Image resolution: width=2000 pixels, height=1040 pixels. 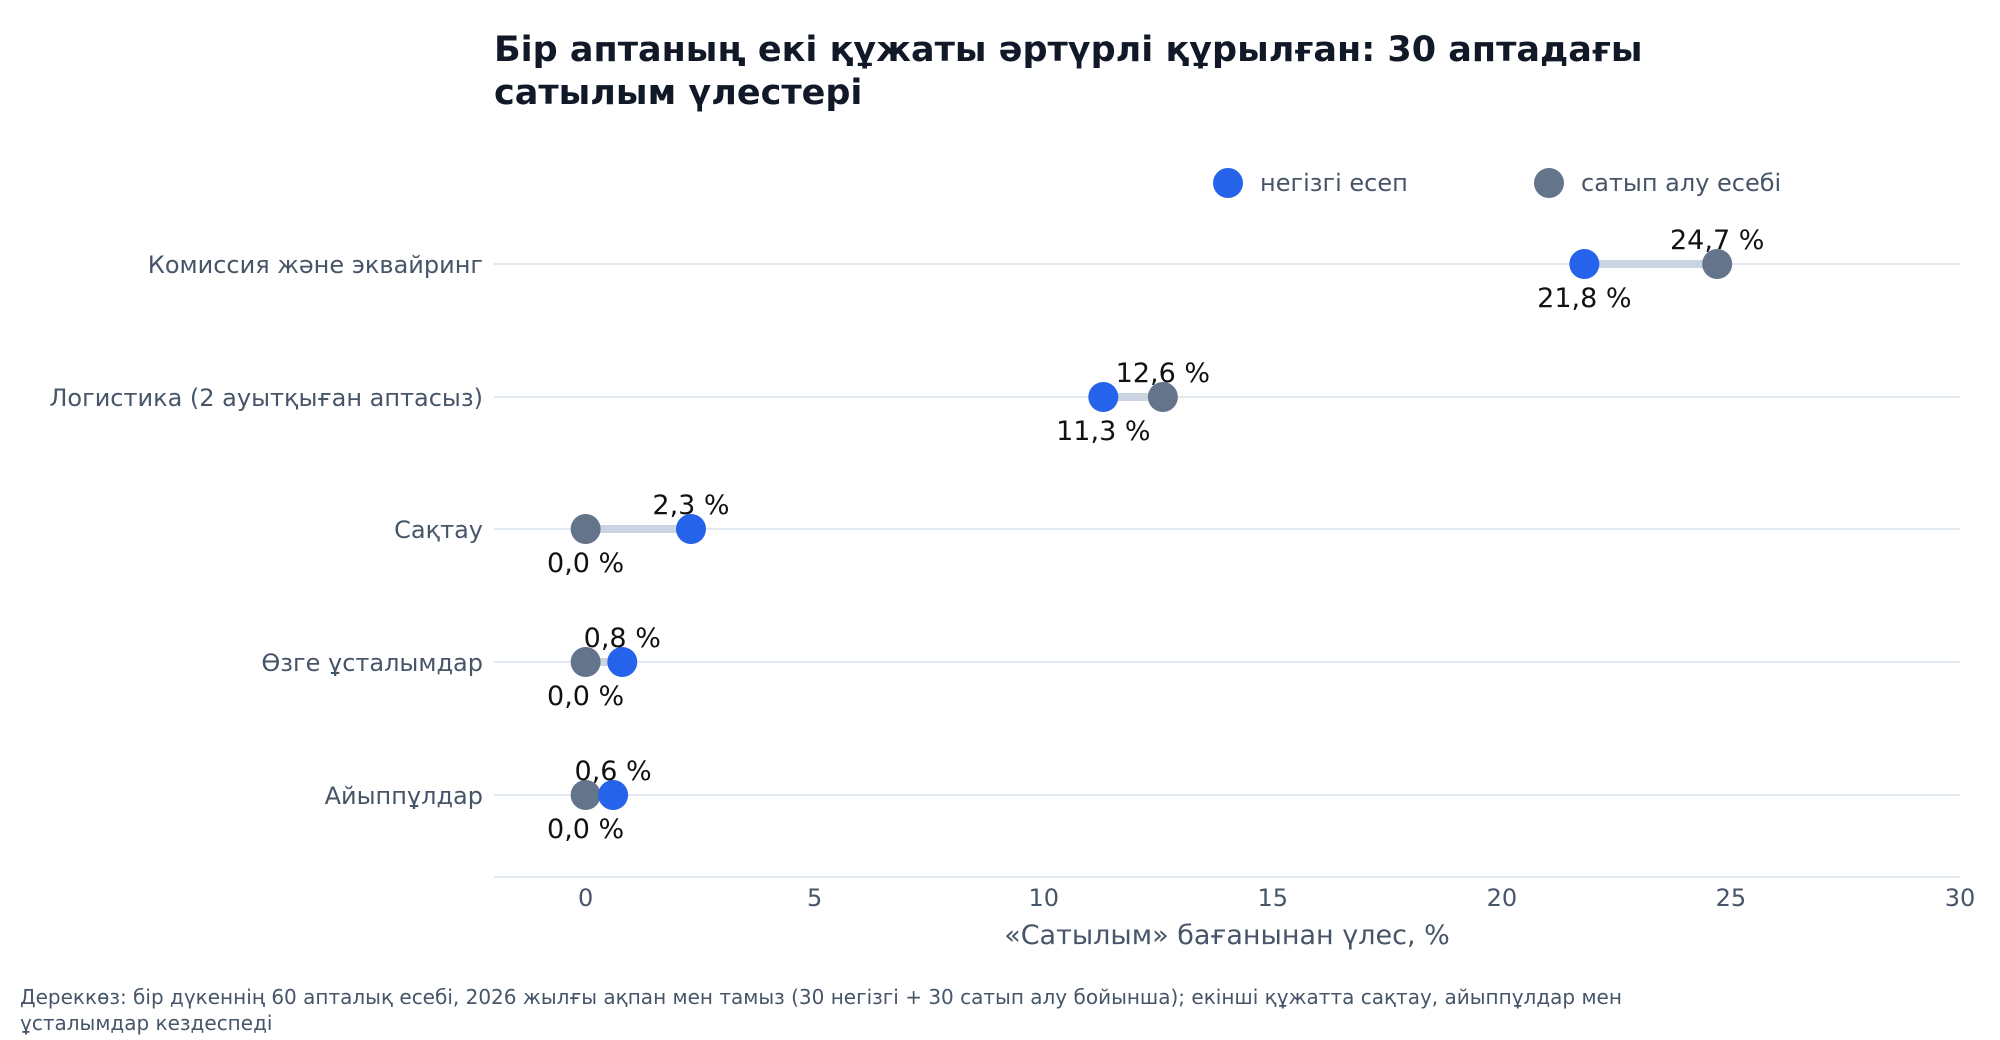 I want to click on x-tick-label: 10, so click(x=1043, y=898).